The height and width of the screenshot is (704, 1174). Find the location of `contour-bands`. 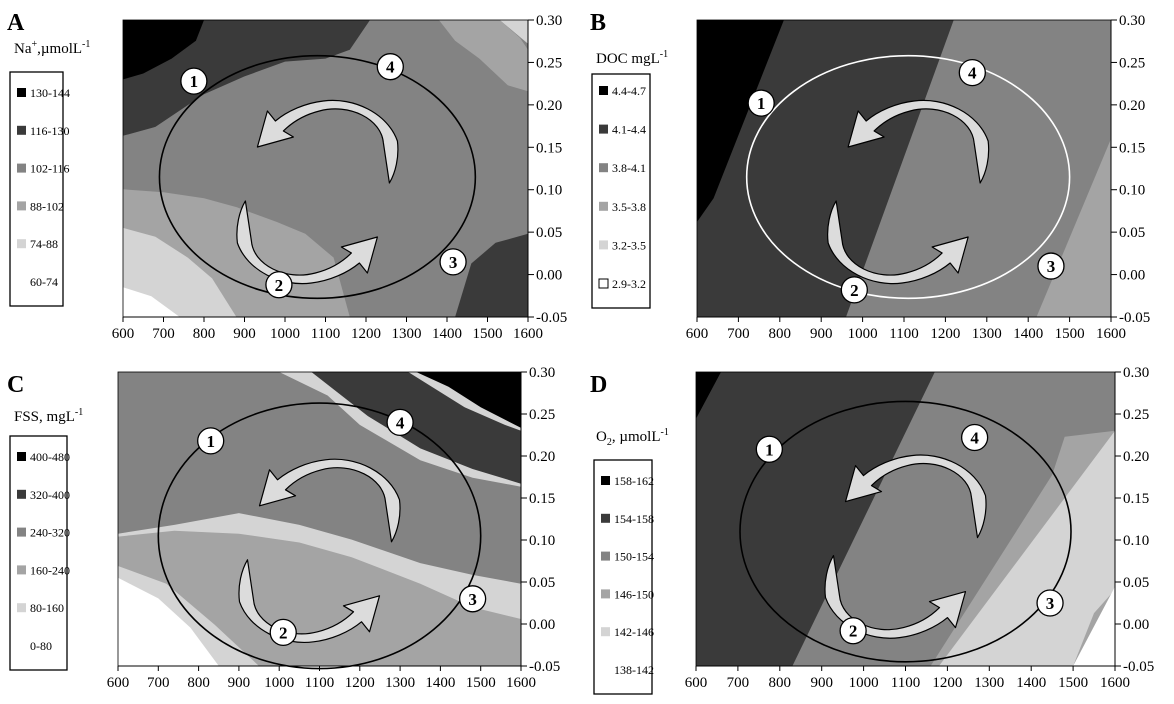

contour-bands is located at coordinates (319, 519).